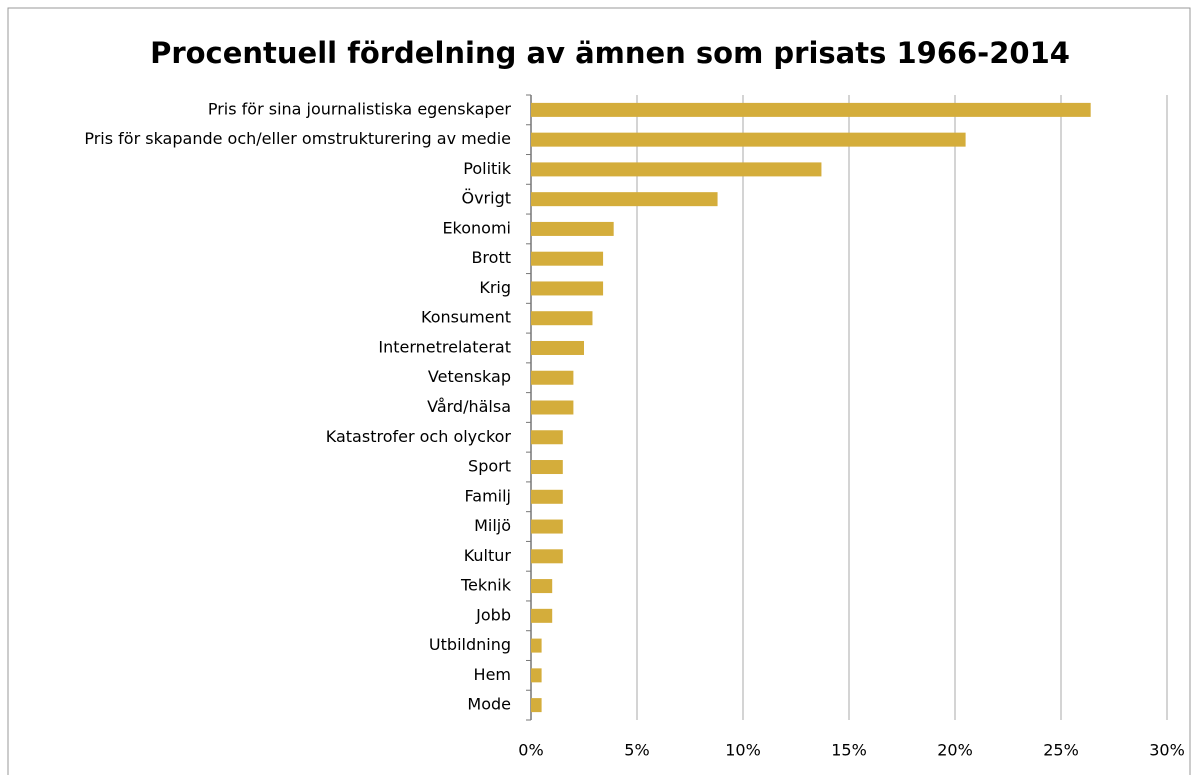  I want to click on y-tick-label: Jobb, so click(493, 614).